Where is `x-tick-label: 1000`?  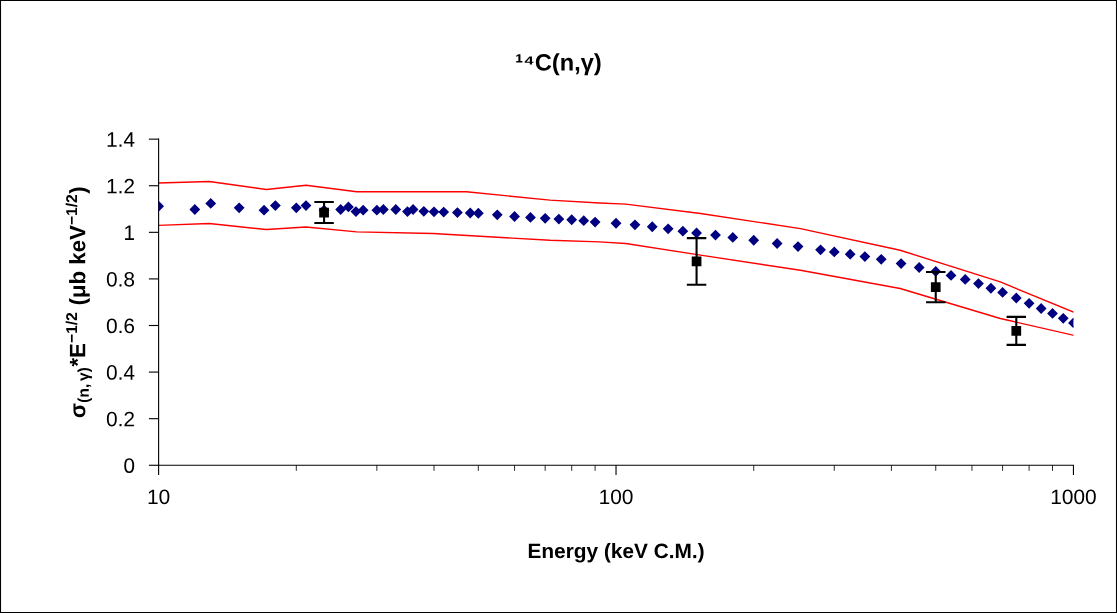 x-tick-label: 1000 is located at coordinates (1073, 497).